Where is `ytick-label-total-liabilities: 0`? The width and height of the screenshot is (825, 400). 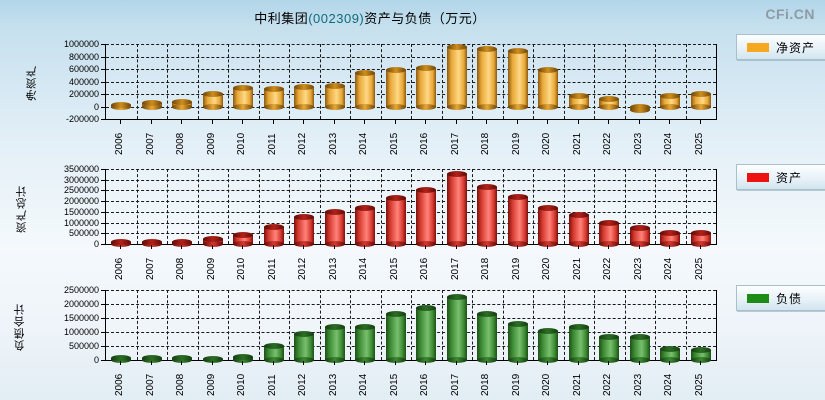
ytick-label-total-liabilities: 0 is located at coordinates (96, 360).